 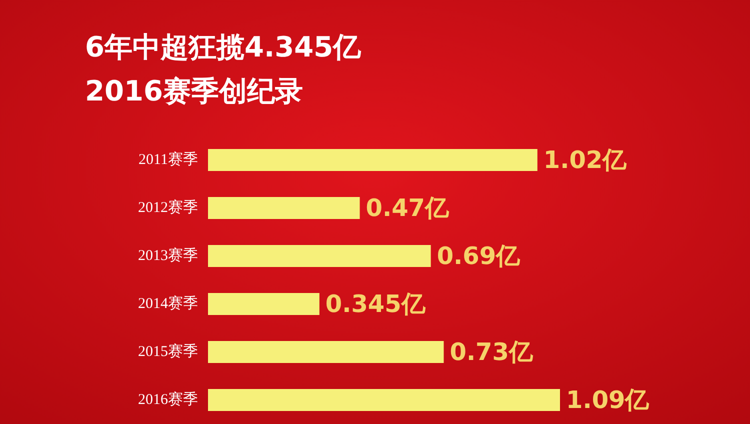 I want to click on data-label: 1.02亿, so click(x=585, y=160).